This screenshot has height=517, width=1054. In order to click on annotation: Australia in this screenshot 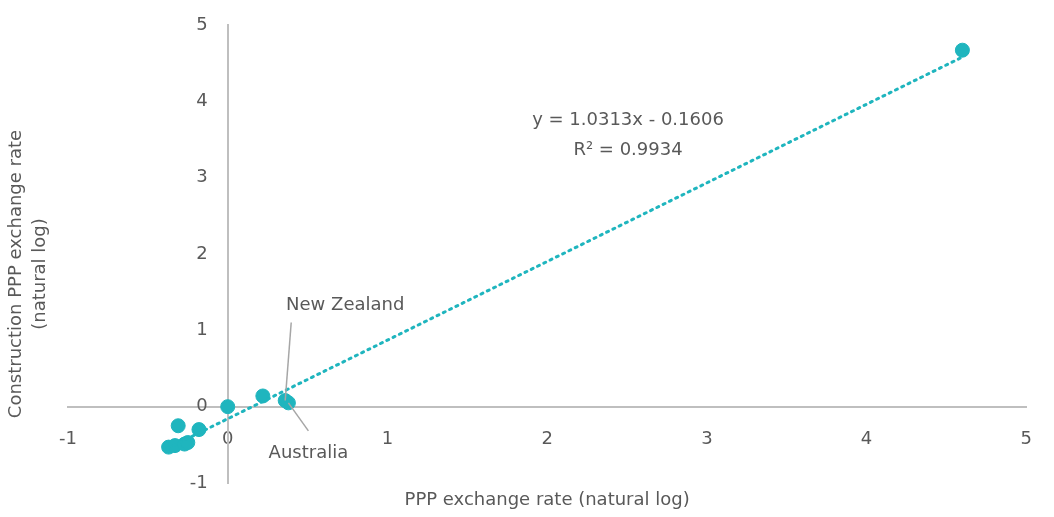, I will do `click(308, 451)`.